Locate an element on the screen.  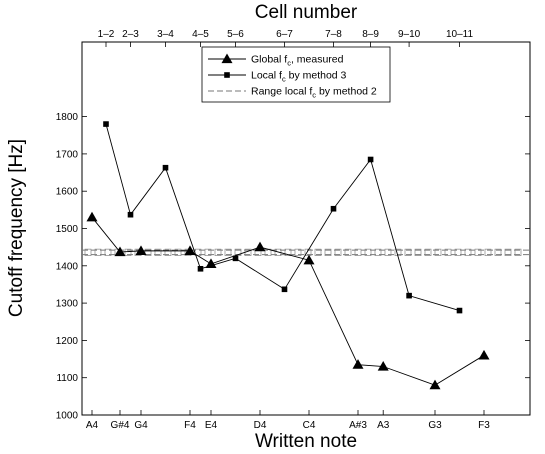
x-tick-label: A3 is located at coordinates (383, 425).